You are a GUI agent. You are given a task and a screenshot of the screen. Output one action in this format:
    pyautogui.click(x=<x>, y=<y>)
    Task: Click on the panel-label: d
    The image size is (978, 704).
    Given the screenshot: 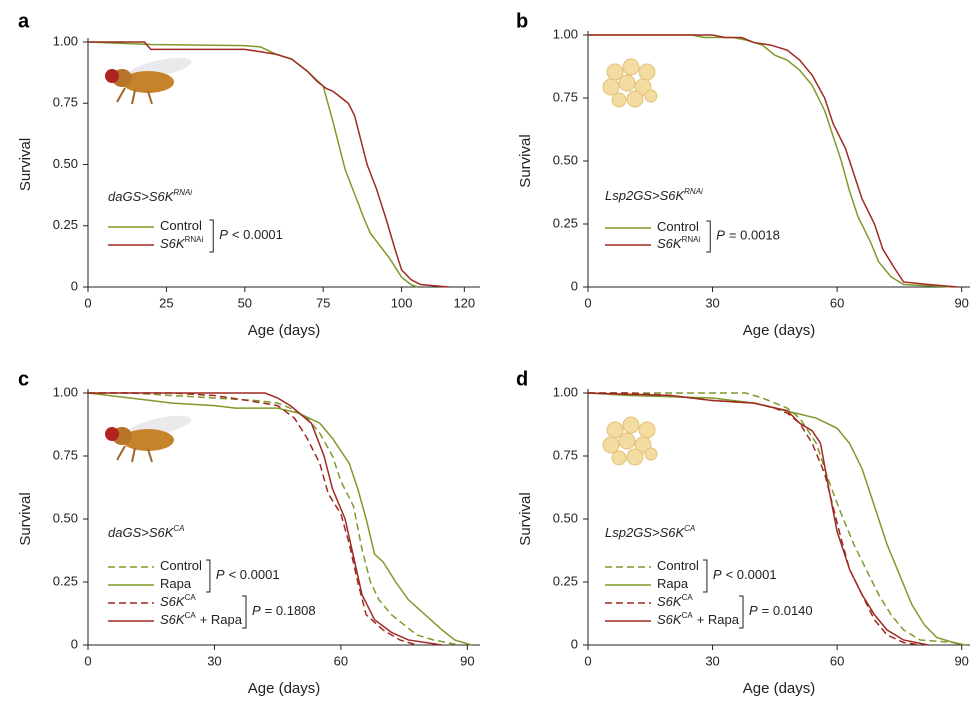 What is the action you would take?
    pyautogui.click(x=522, y=379)
    